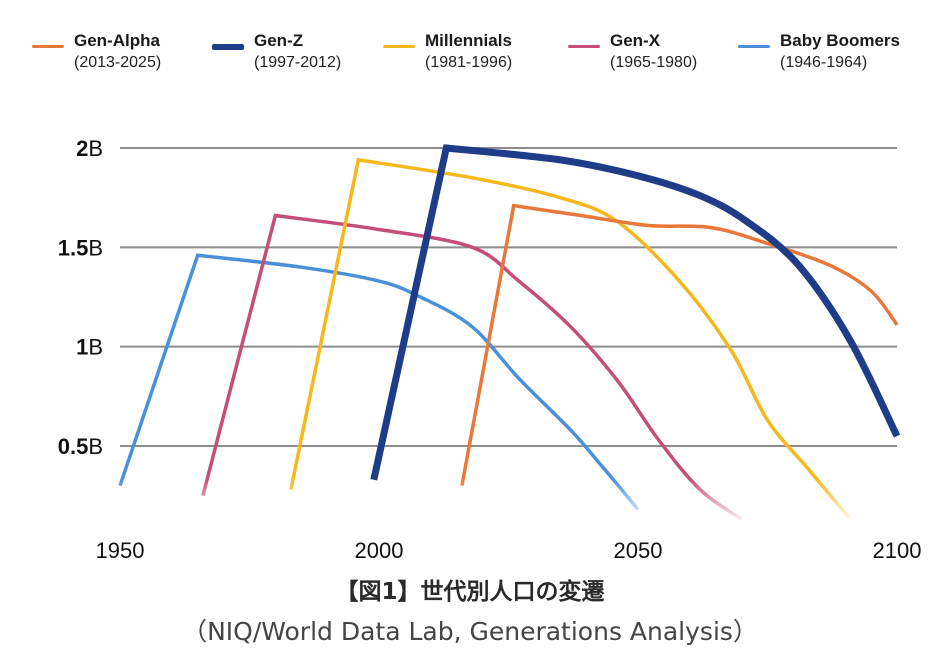 The image size is (940, 668). Describe the element at coordinates (897, 550) in the screenshot. I see `x-tick-label: 2100` at that location.